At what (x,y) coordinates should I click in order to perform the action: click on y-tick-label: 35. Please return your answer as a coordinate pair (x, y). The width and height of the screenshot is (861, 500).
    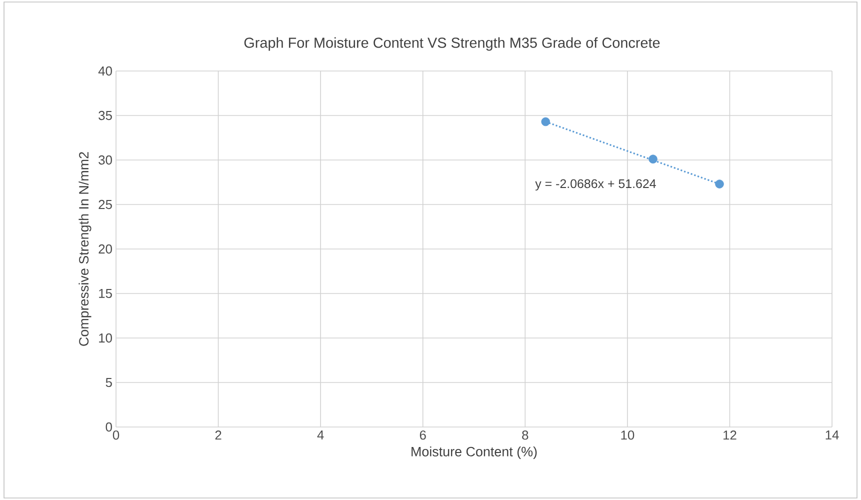
    Looking at the image, I should click on (105, 115).